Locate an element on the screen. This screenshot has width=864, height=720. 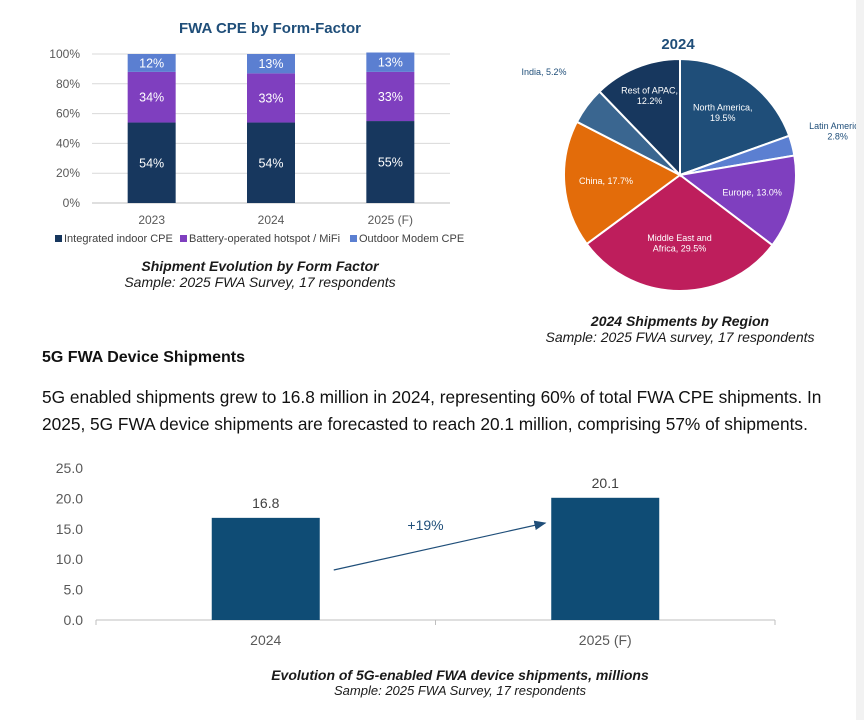
y-tick-label: 20% is located at coordinates (68, 173).